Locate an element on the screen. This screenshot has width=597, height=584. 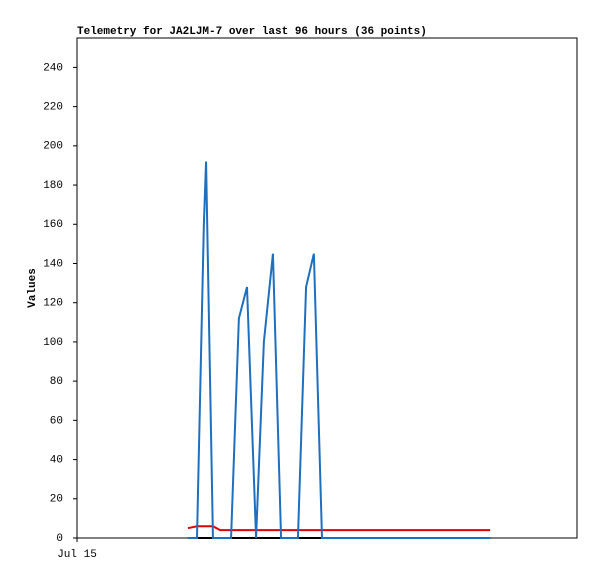
y-tick-label: 100 is located at coordinates (53, 343).